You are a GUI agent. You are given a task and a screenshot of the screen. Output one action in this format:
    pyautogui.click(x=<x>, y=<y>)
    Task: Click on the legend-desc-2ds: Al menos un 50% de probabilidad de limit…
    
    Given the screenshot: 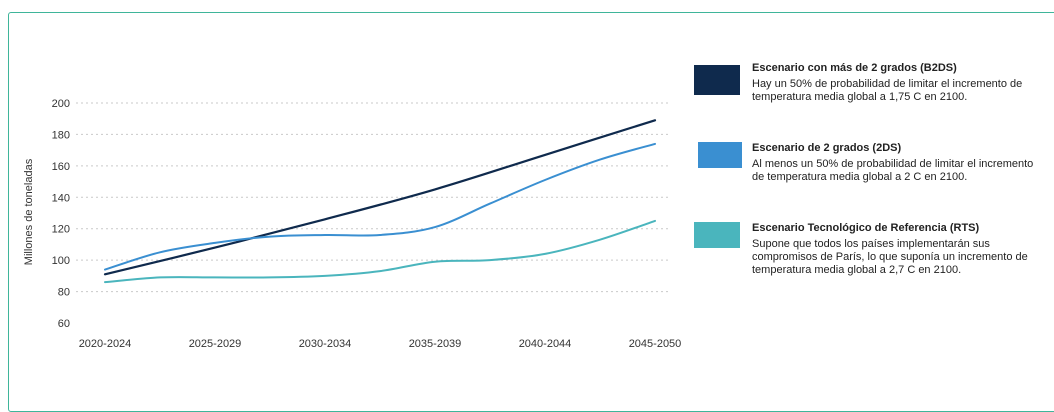 What is the action you would take?
    pyautogui.click(x=893, y=170)
    